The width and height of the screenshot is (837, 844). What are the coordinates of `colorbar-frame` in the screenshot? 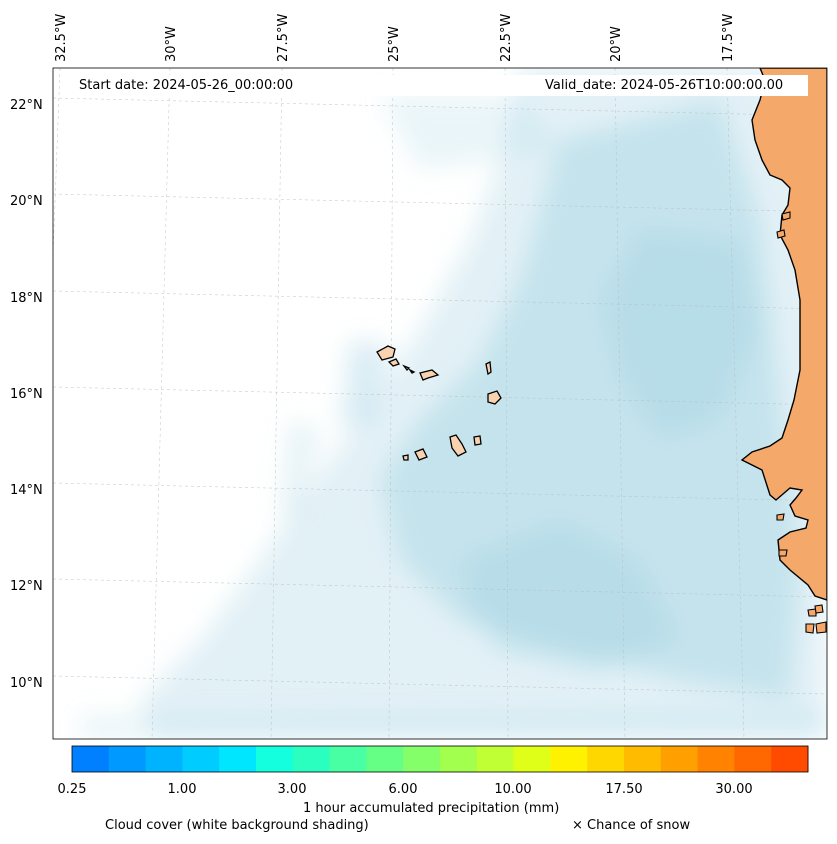 It's located at (440, 759).